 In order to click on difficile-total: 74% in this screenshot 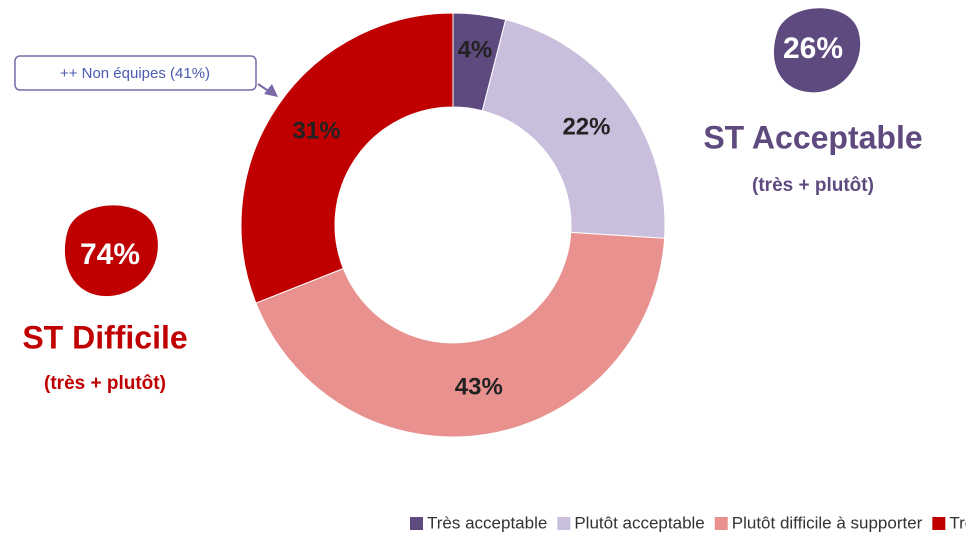, I will do `click(110, 254)`.